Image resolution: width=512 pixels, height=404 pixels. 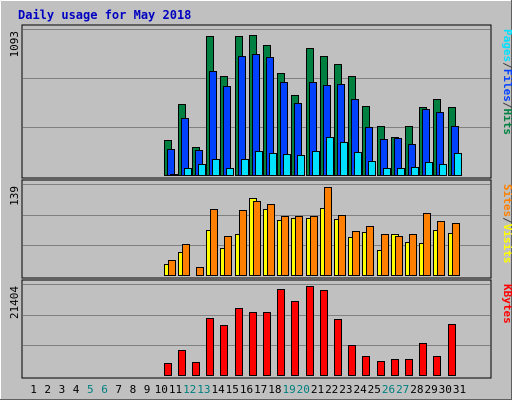 What do you see at coordinates (303, 389) in the screenshot?
I see `x-tick-label: 20` at bounding box center [303, 389].